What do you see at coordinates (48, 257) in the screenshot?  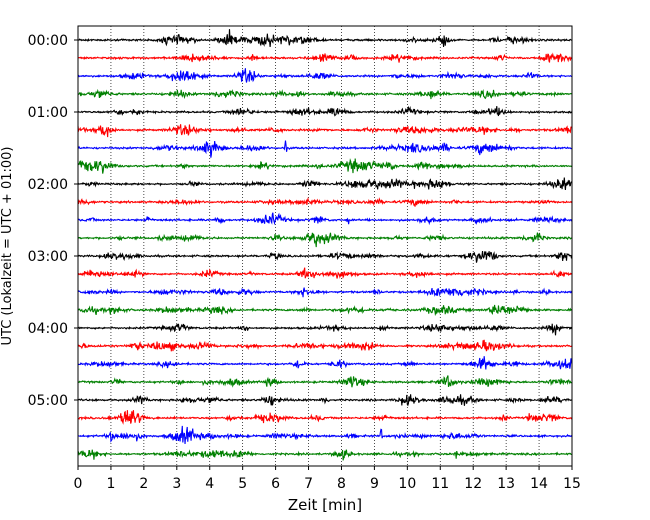 I see `y-tick-label: 03:00` at bounding box center [48, 257].